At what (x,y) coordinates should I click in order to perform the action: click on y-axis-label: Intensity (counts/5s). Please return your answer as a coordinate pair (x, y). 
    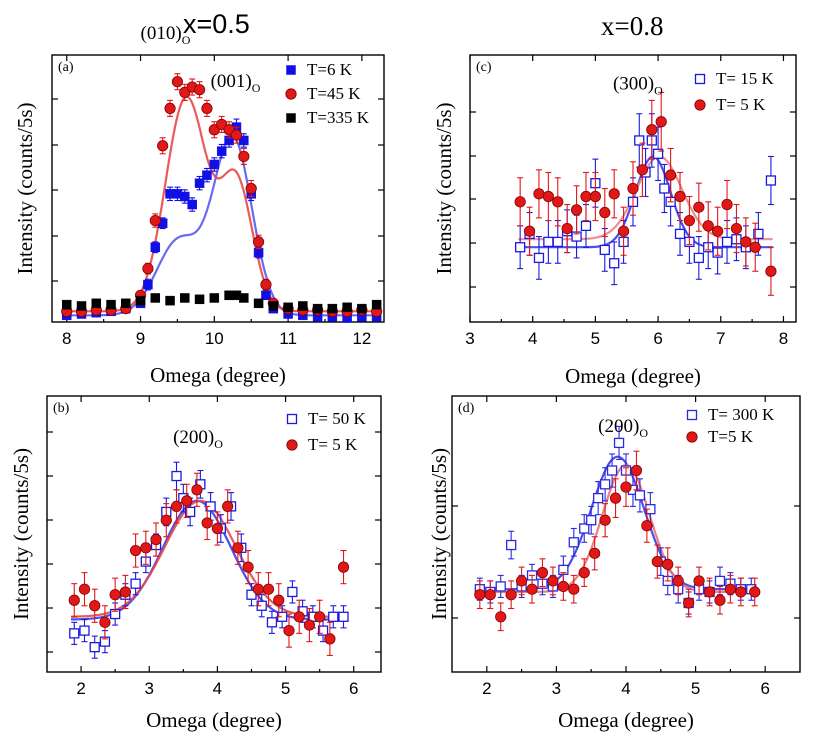
    Looking at the image, I should click on (21, 534).